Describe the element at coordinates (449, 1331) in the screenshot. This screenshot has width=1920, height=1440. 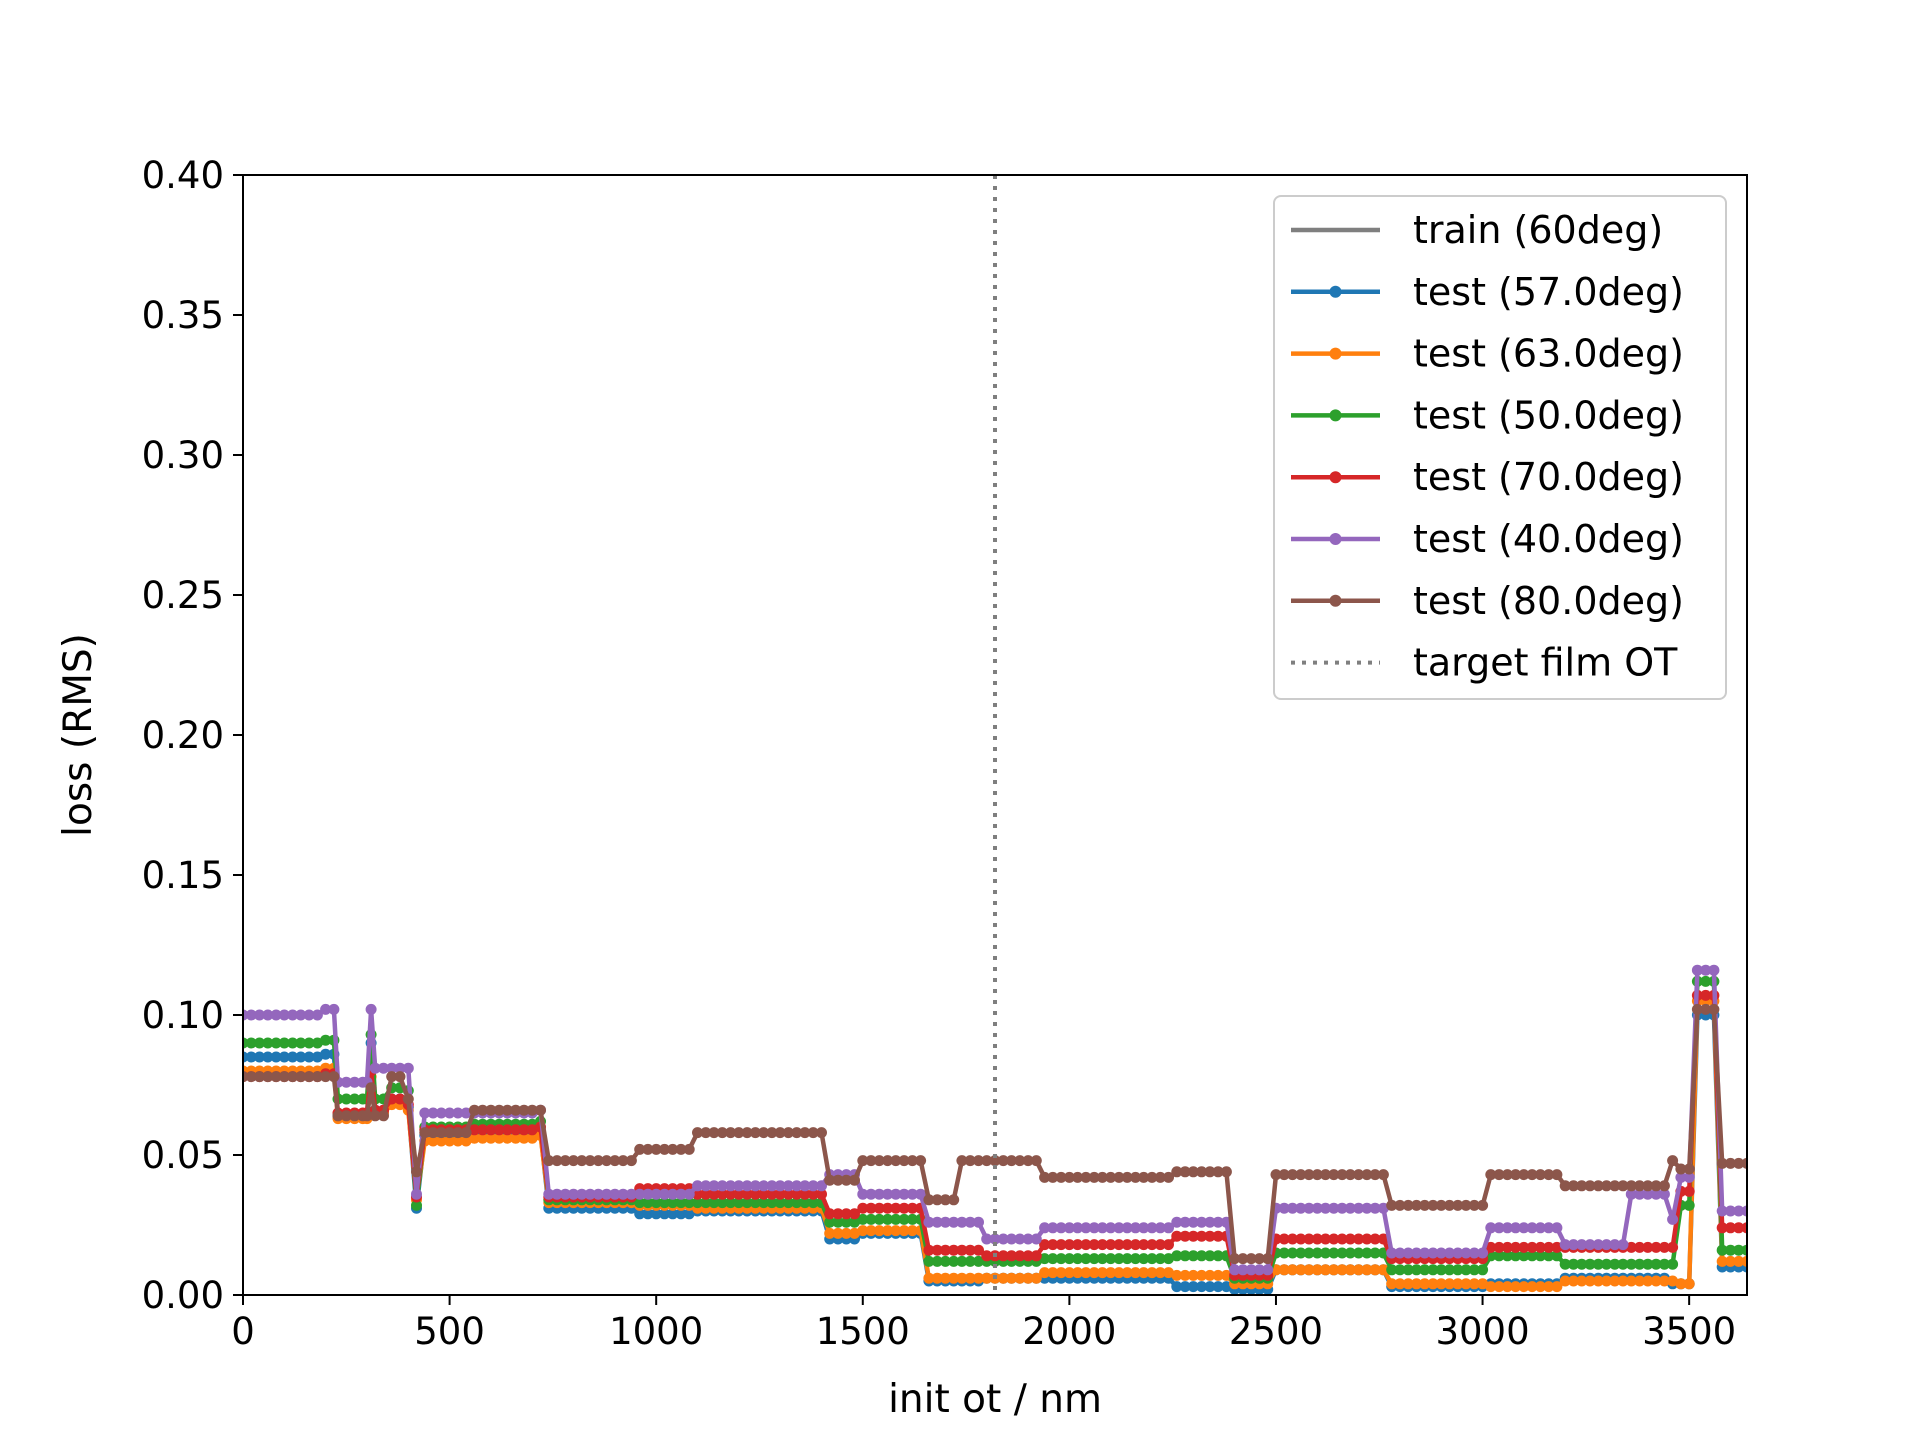
I see `x-tick-label: 500` at that location.